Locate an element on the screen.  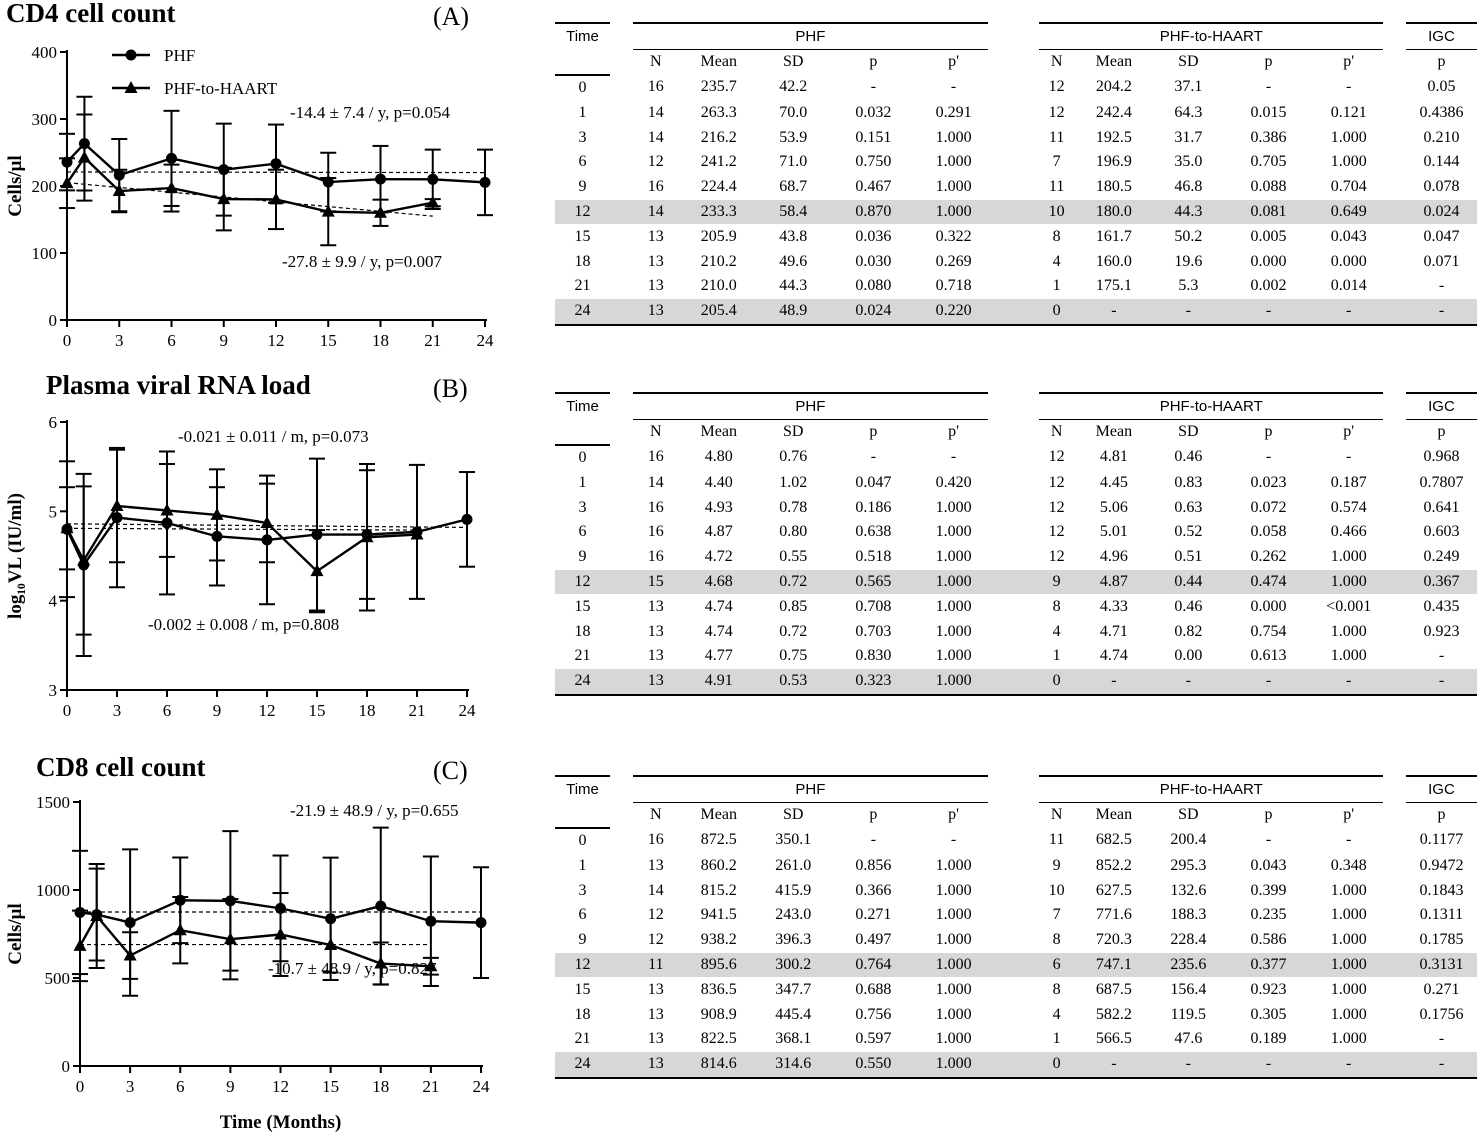
panel-label: (A) is located at coordinates (451, 16).